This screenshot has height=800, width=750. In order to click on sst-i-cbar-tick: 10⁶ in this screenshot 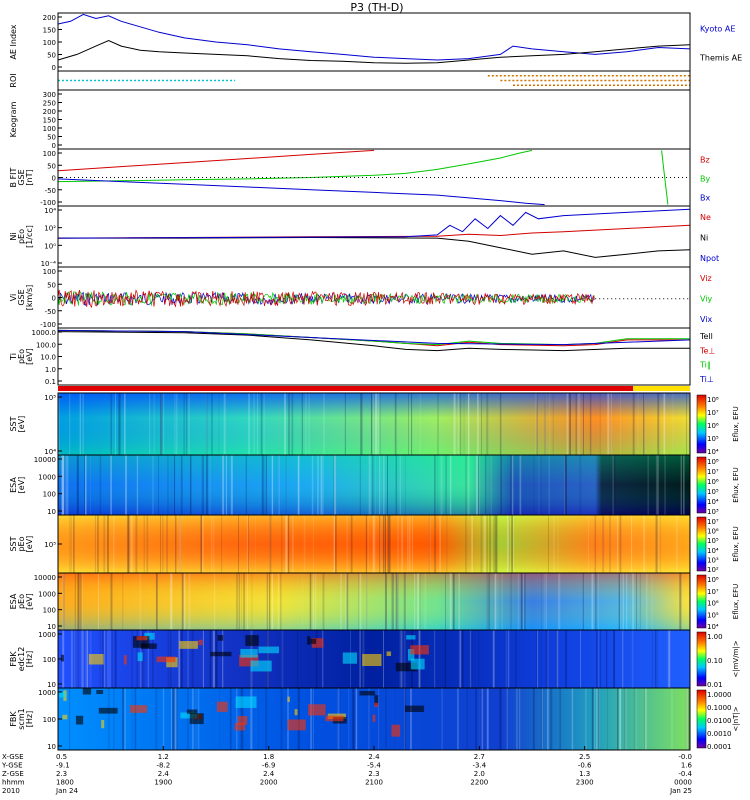, I will do `click(713, 532)`.